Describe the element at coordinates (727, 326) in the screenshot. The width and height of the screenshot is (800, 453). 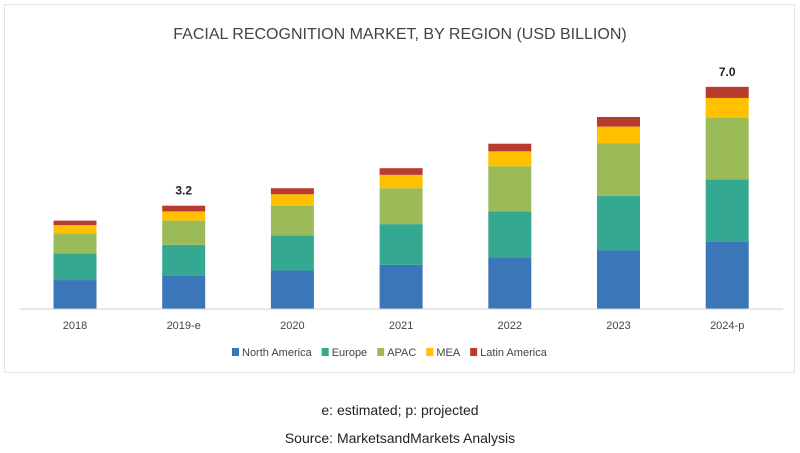
I see `x-tick-label: 2024-p` at that location.